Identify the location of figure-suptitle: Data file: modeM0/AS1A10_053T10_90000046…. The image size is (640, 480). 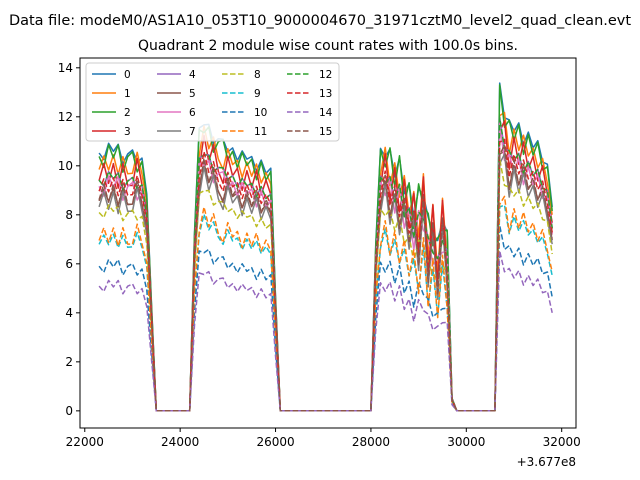
(320, 21).